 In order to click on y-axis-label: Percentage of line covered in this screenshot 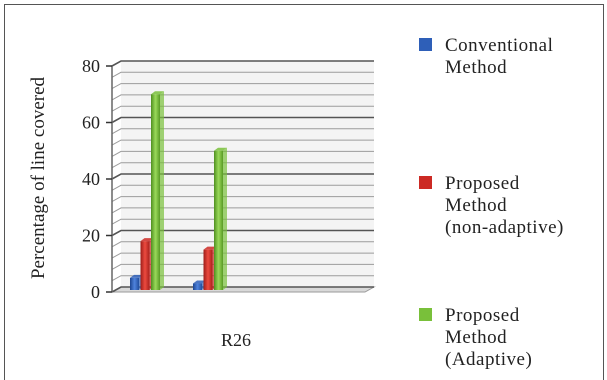, I will do `click(38, 177)`.